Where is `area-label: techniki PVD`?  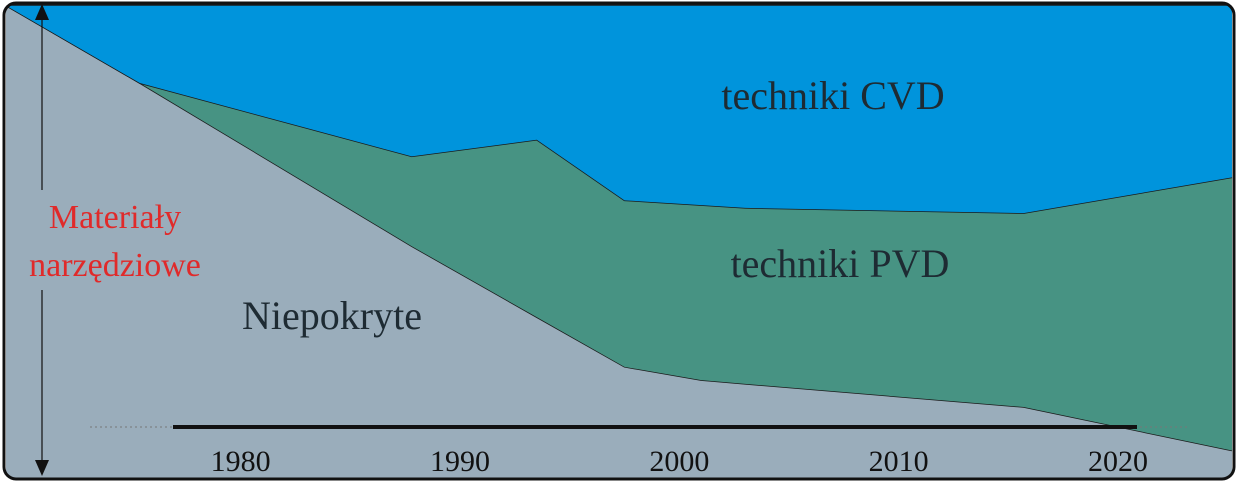 area-label: techniki PVD is located at coordinates (840, 263).